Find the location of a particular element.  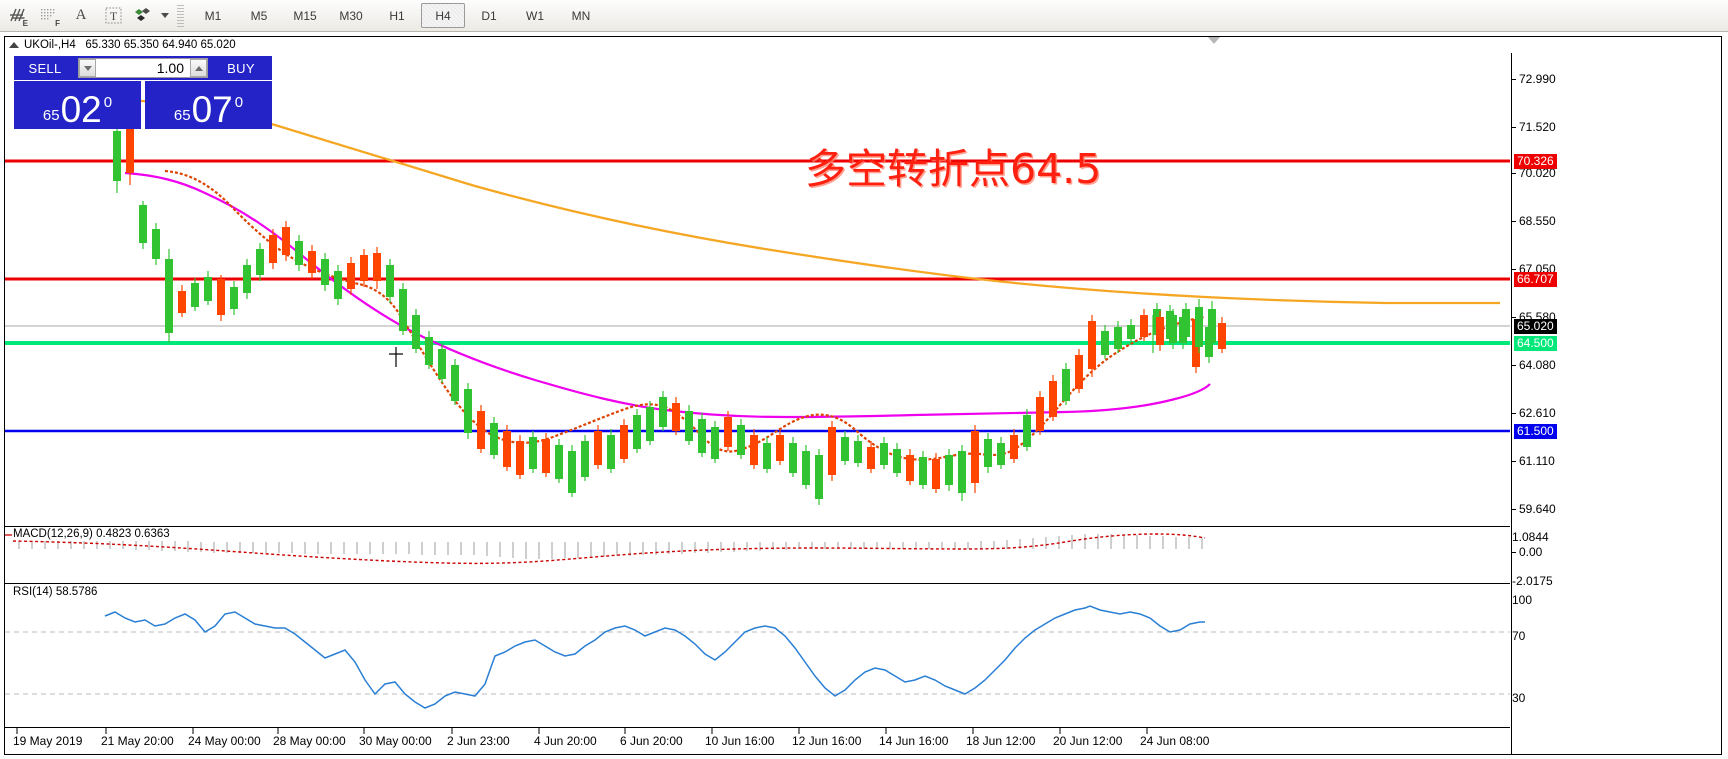

svg-text: T is located at coordinates (113, 16).